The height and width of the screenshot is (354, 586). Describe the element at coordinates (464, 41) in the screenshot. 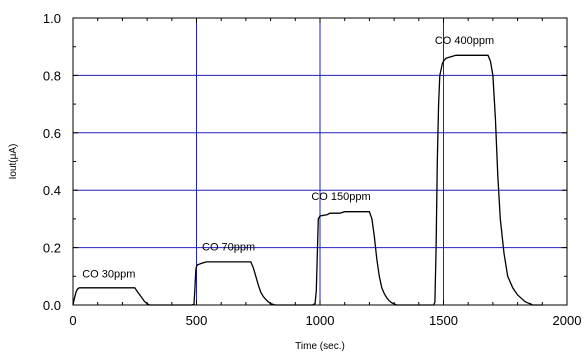

I see `annotation-label: CO 400ppm` at that location.